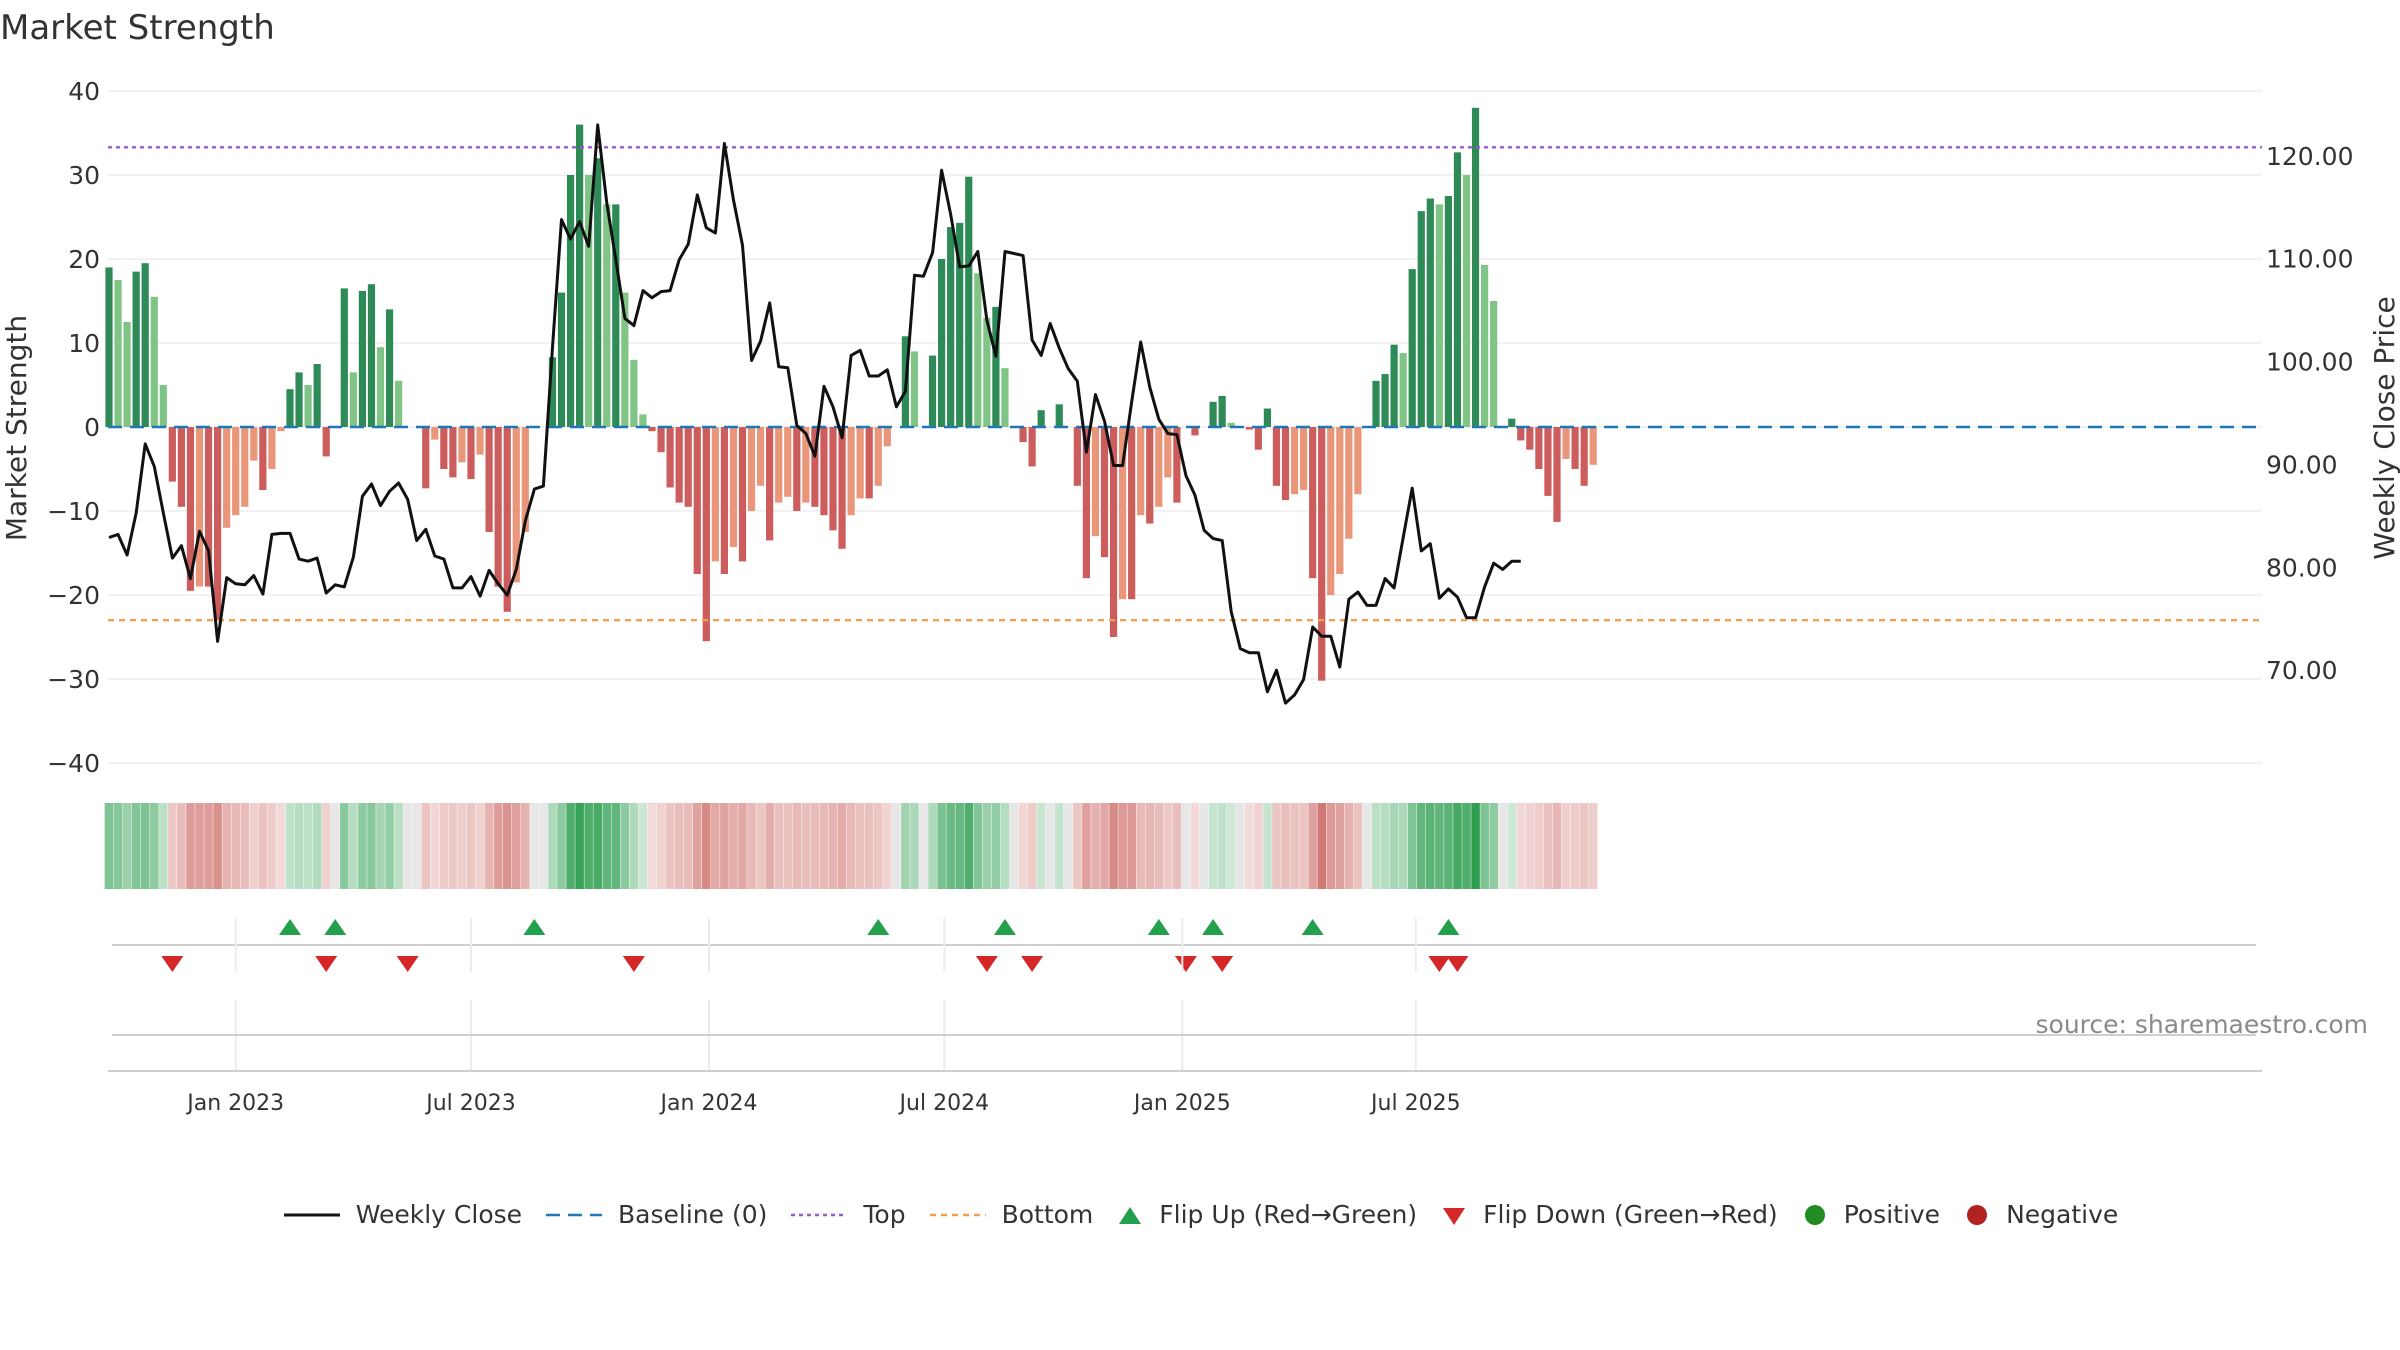 This screenshot has width=2400, height=1350. Describe the element at coordinates (84, 259) in the screenshot. I see `y-tick-label: 20` at that location.